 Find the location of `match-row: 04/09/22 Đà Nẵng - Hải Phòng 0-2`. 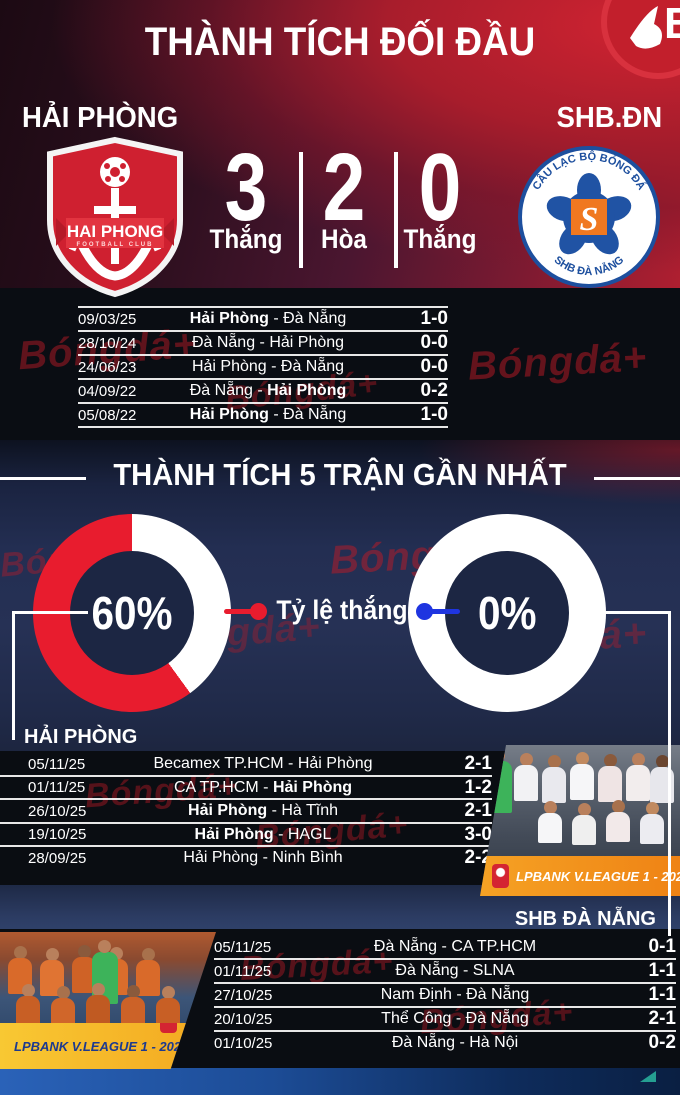

match-row: 04/09/22 Đà Nẵng - Hải Phòng 0-2 is located at coordinates (263, 392).